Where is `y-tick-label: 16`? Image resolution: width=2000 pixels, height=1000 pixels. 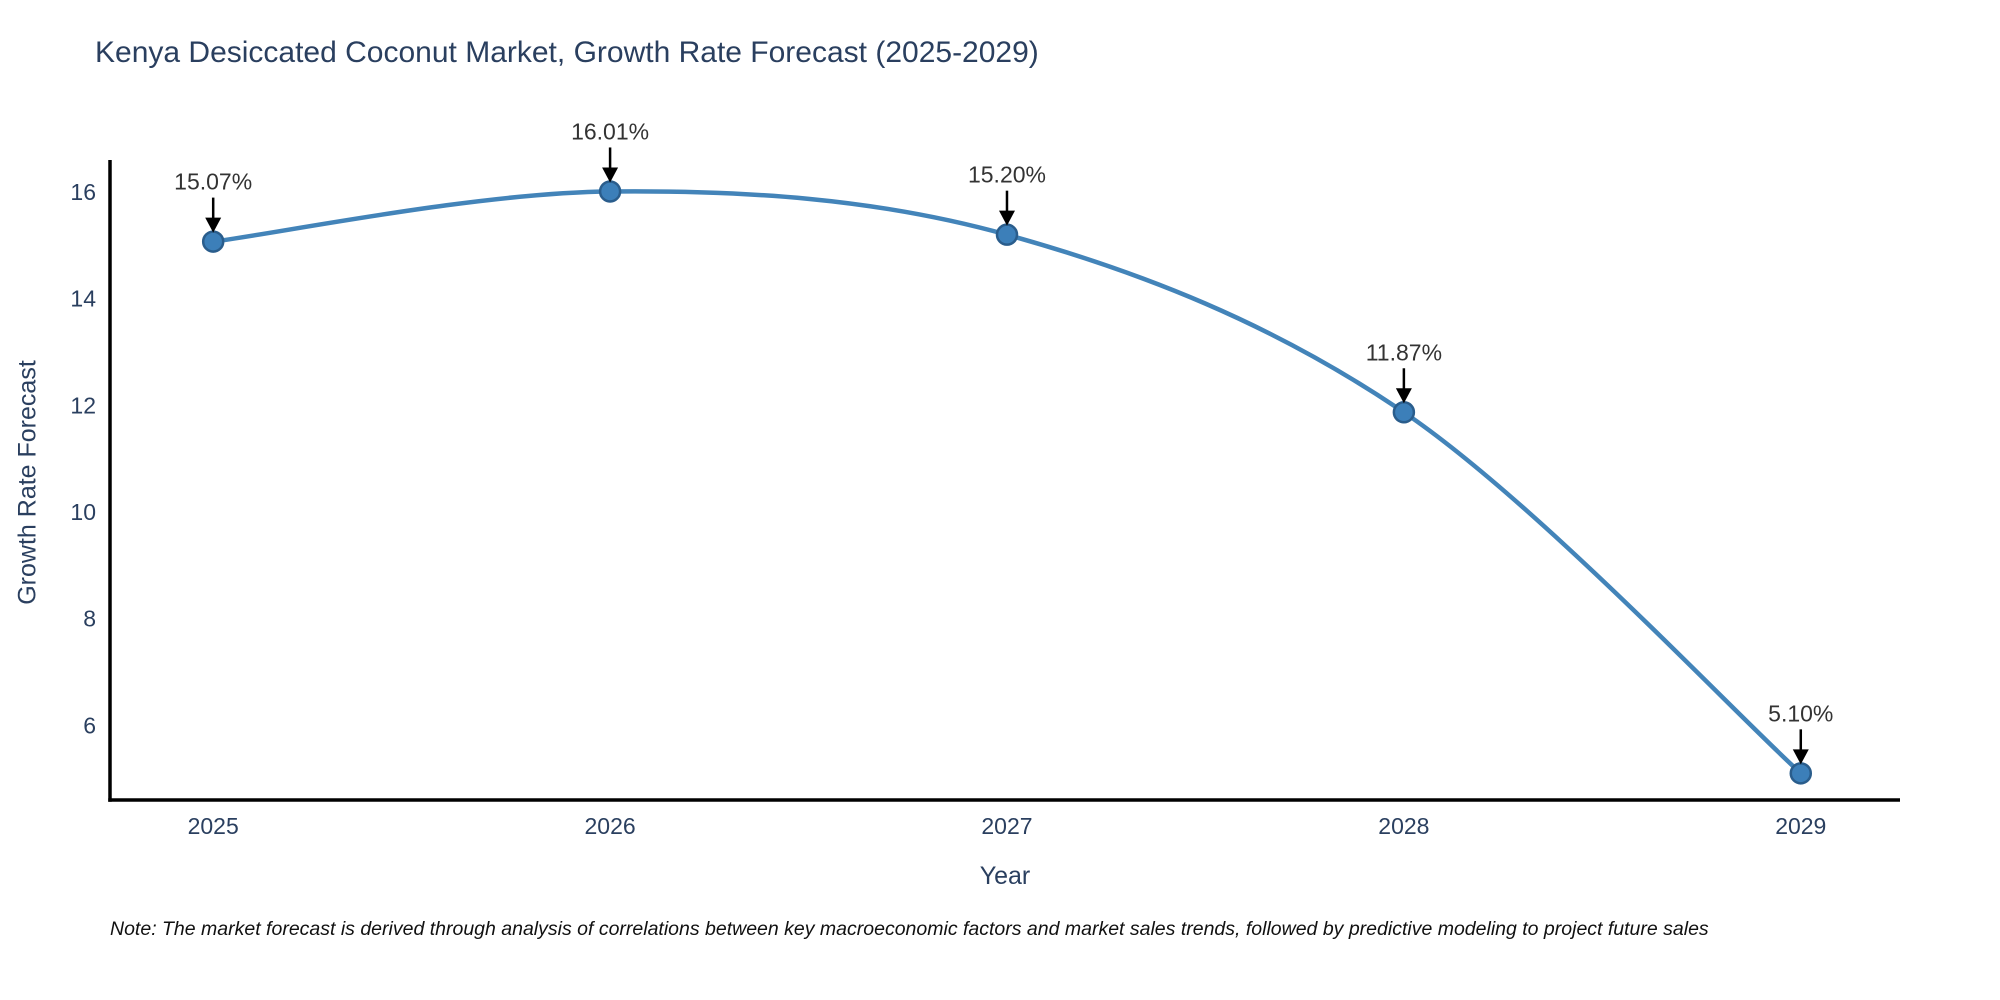 y-tick-label: 16 is located at coordinates (83, 192).